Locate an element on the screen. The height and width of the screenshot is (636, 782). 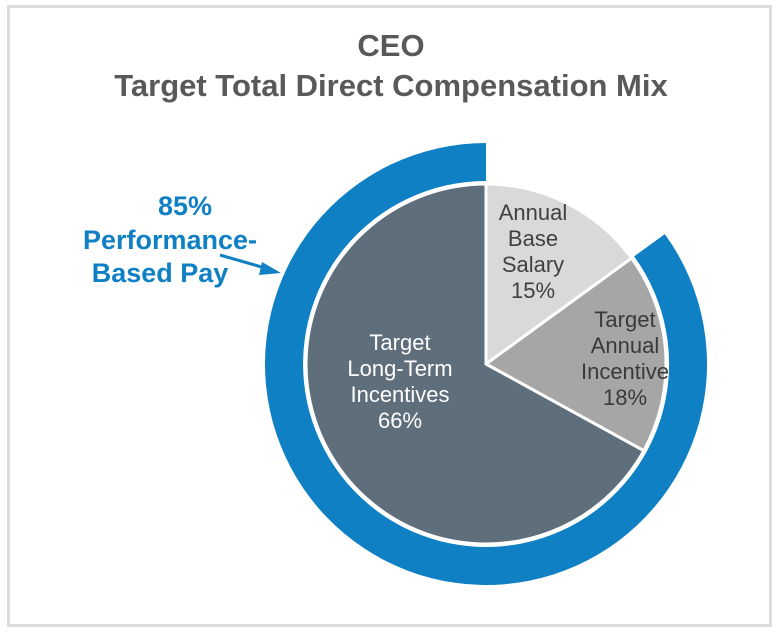
label-target-long-term-incentives: Target Long-Term Incentives 66% is located at coordinates (400, 382).